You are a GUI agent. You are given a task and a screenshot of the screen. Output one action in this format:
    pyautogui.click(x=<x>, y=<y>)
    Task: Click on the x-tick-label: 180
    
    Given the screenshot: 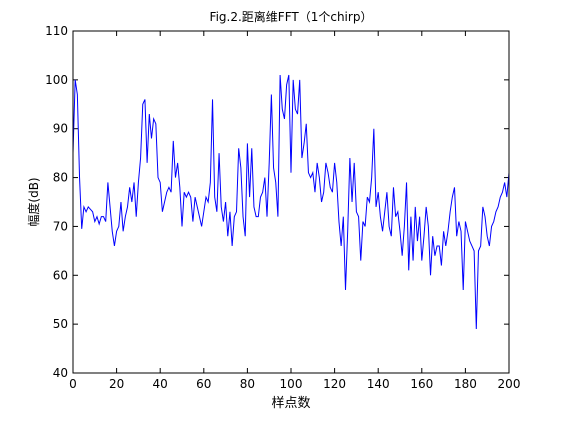 What is the action you would take?
    pyautogui.click(x=465, y=384)
    